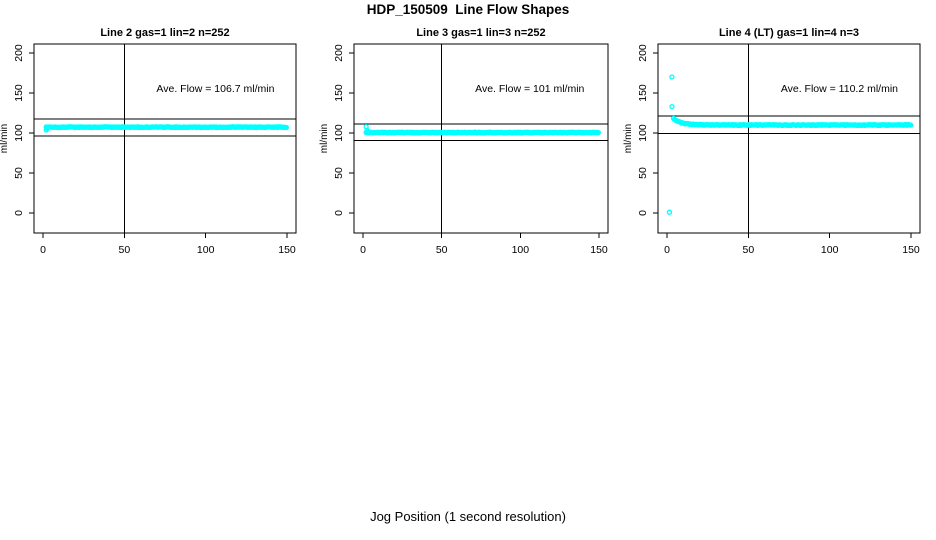 The height and width of the screenshot is (540, 936). I want to click on annotation-ave-flow: Ave. Flow = 110.2 ml/min, so click(839, 89).